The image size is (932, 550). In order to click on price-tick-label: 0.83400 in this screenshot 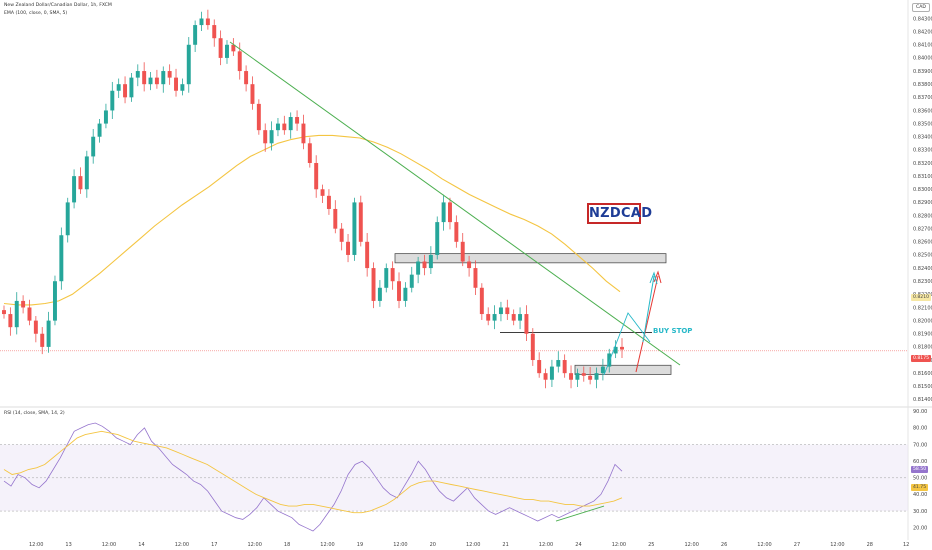, I will do `click(922, 138)`.